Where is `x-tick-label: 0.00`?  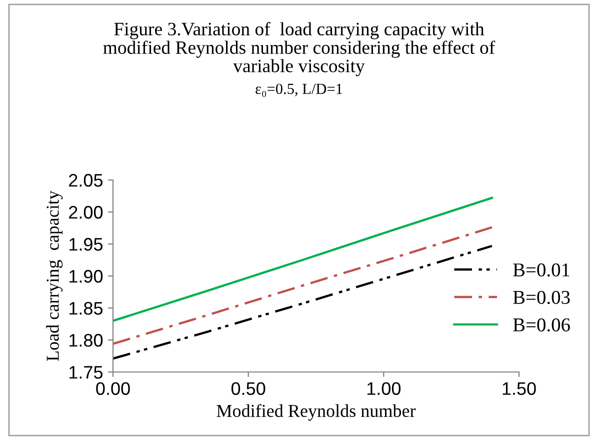
x-tick-label: 0.00 is located at coordinates (113, 388).